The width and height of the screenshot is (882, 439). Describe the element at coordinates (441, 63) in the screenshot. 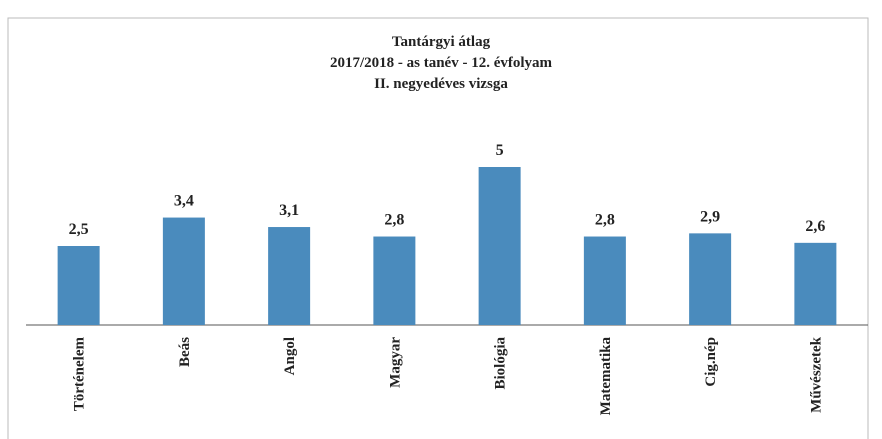

I see `chart-subtitle: 2017/2018 - as tanév - 12. évfolyam` at that location.